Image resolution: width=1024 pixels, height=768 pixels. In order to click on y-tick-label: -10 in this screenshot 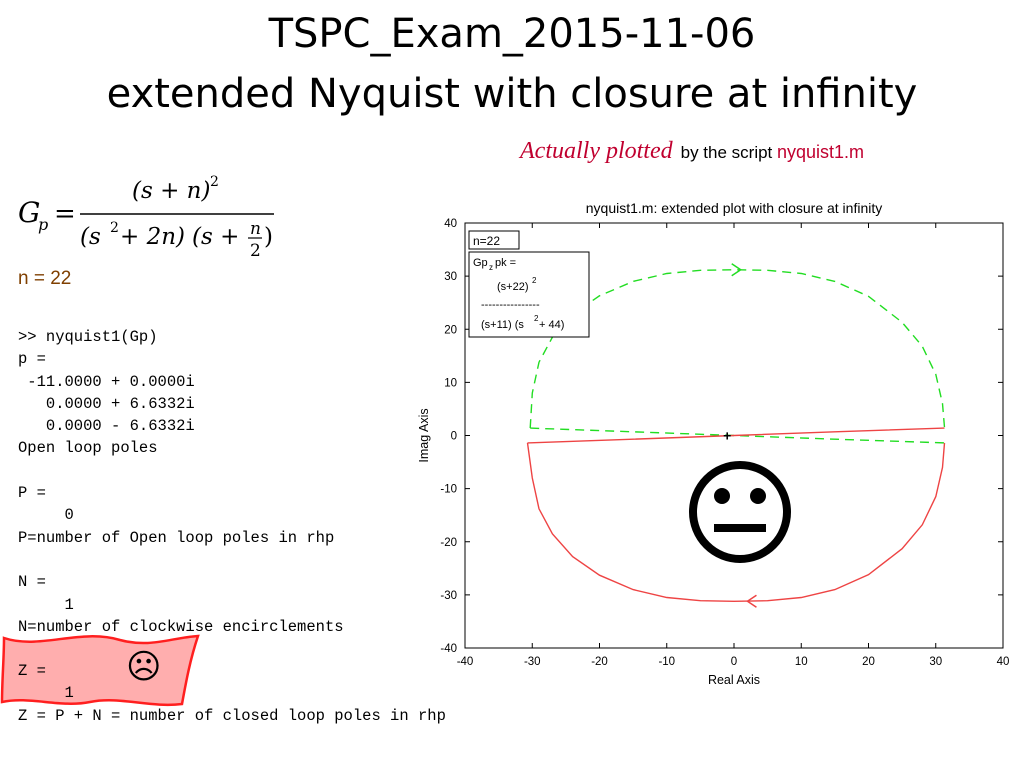, I will do `click(448, 490)`.